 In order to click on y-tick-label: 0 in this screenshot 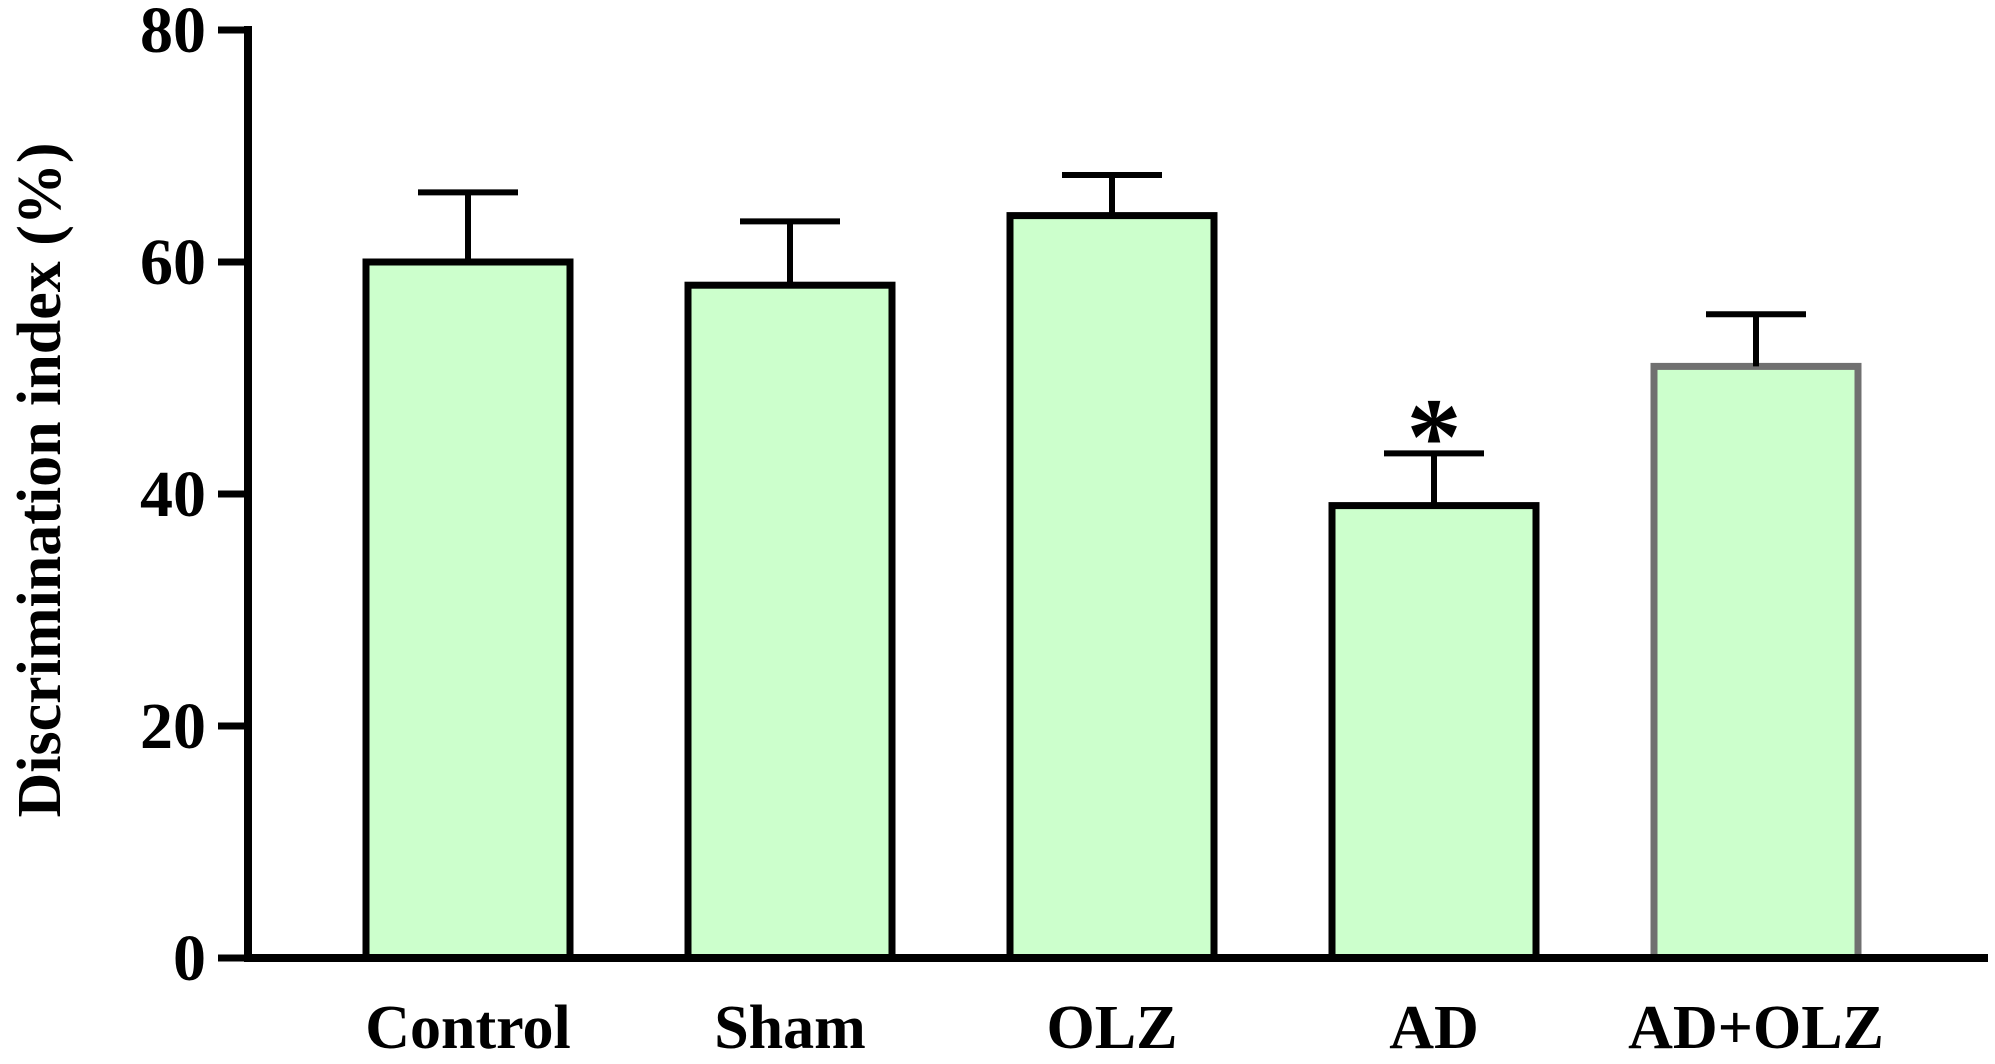, I will do `click(189, 958)`.